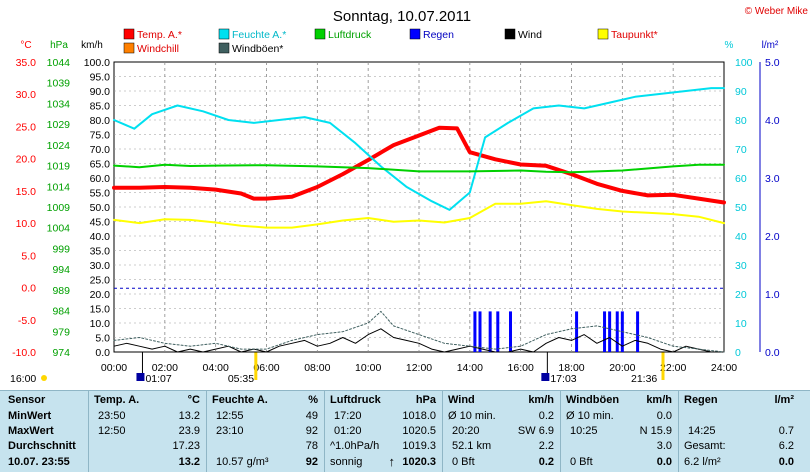  Describe the element at coordinates (786, 431) in the screenshot. I see `rain-max: 0.7` at that location.